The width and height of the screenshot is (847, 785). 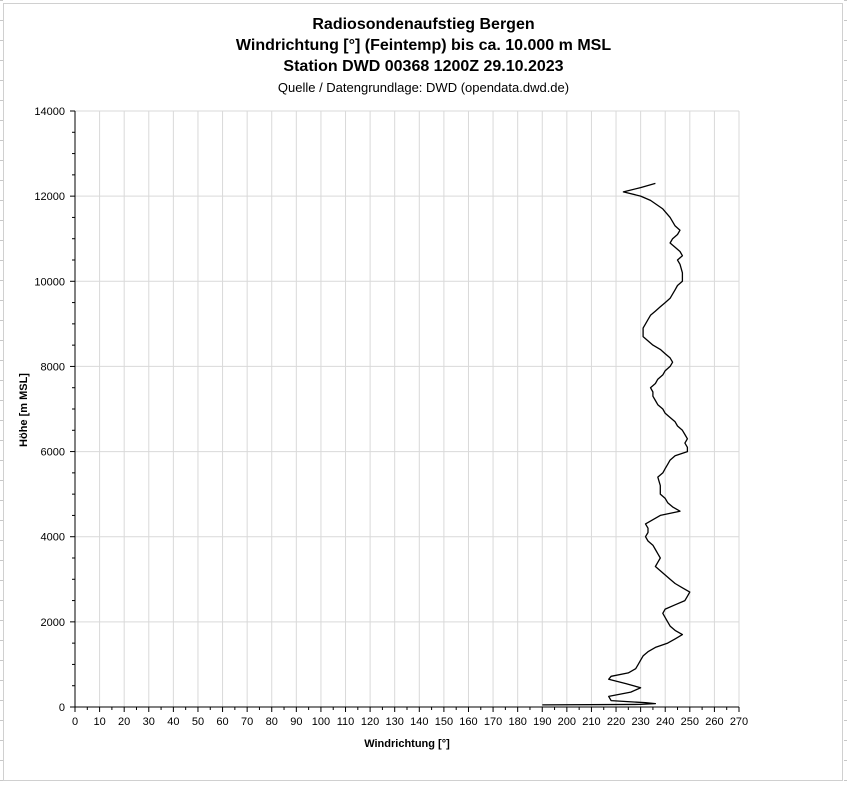 I want to click on wind-direction-line, so click(x=616, y=444).